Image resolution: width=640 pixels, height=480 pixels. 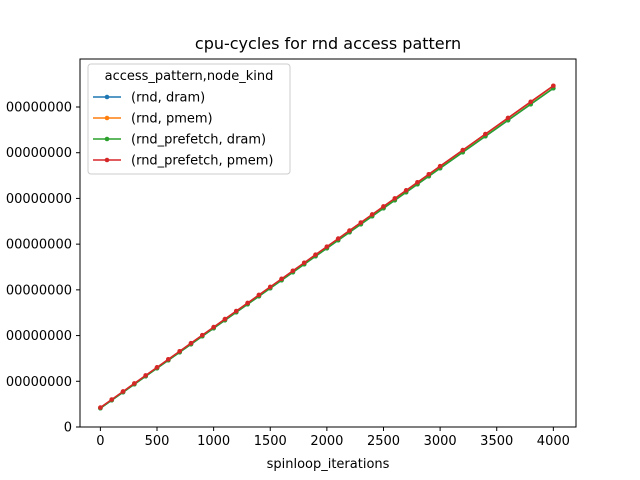 What do you see at coordinates (440, 441) in the screenshot?
I see `x-tick-label: 3000` at bounding box center [440, 441].